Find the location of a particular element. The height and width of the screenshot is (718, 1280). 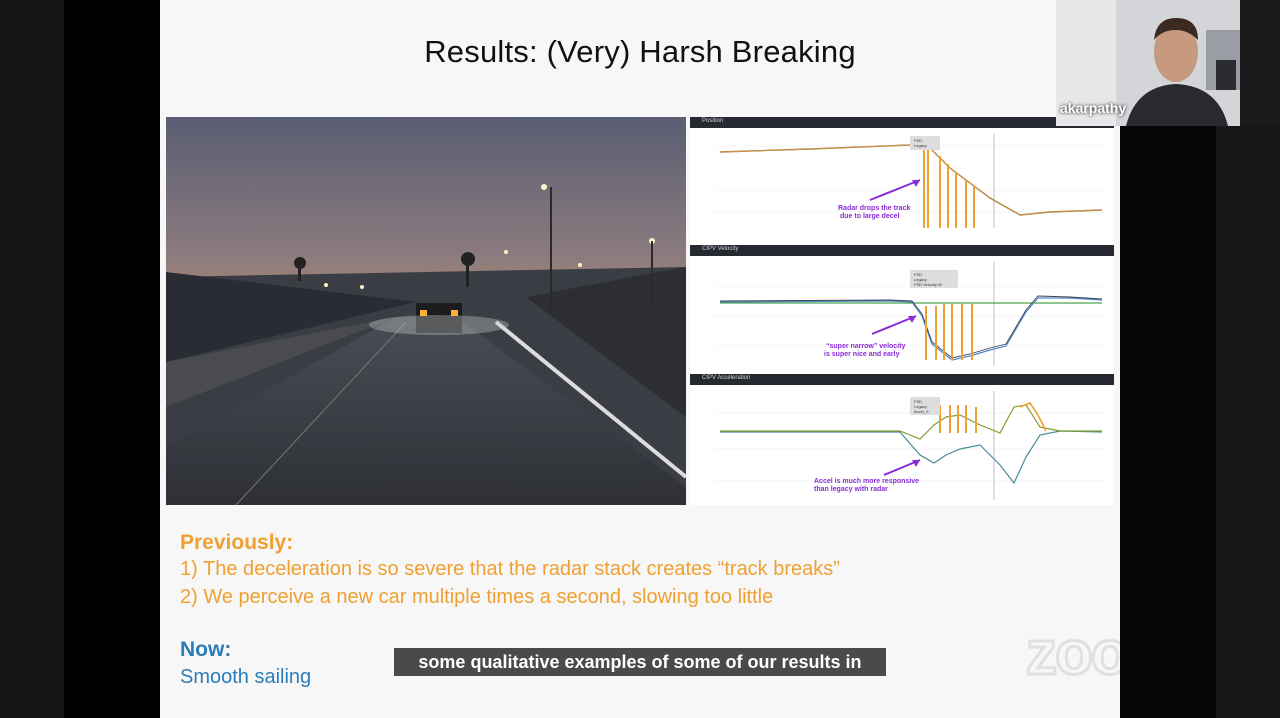

panel-title: Position is located at coordinates (713, 121).